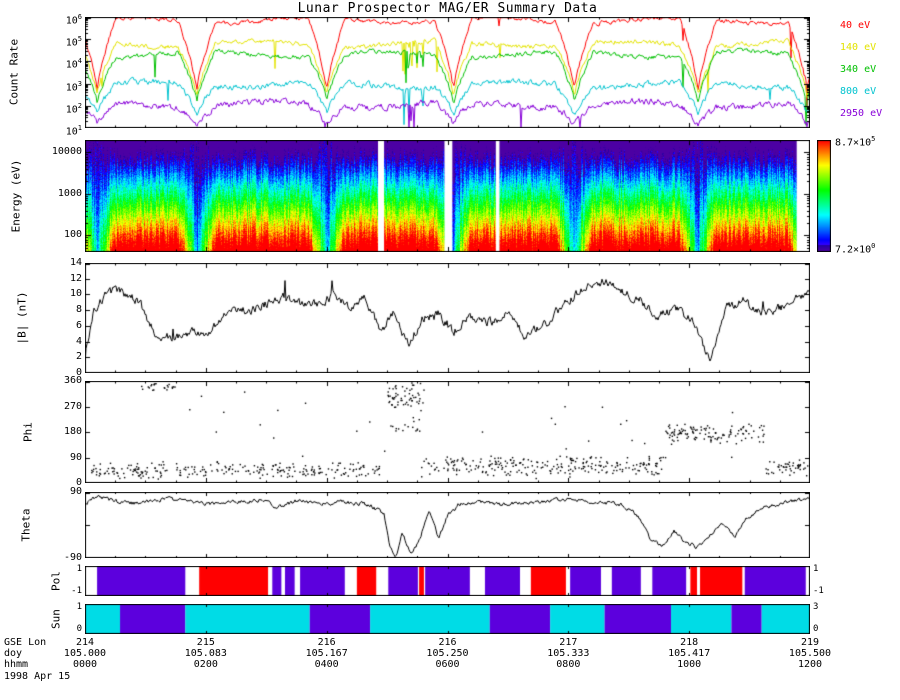 The width and height of the screenshot is (900, 700). I want to click on bmag-axis-label: |B| (nT), so click(22, 318).